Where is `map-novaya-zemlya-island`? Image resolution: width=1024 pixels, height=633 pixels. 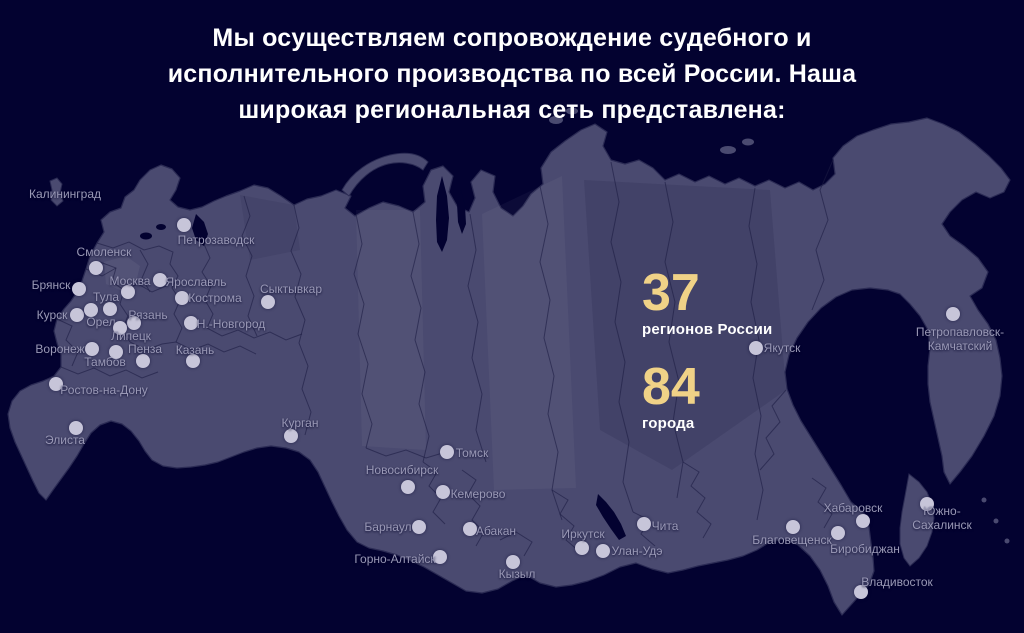 map-novaya-zemlya-island is located at coordinates (385, 174).